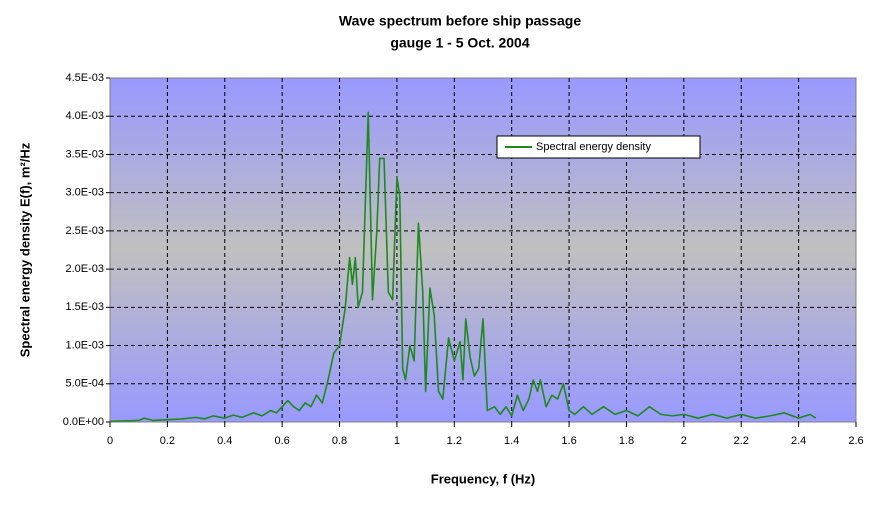  What do you see at coordinates (84, 269) in the screenshot?
I see `y-tick-label: 2.0E-03` at bounding box center [84, 269].